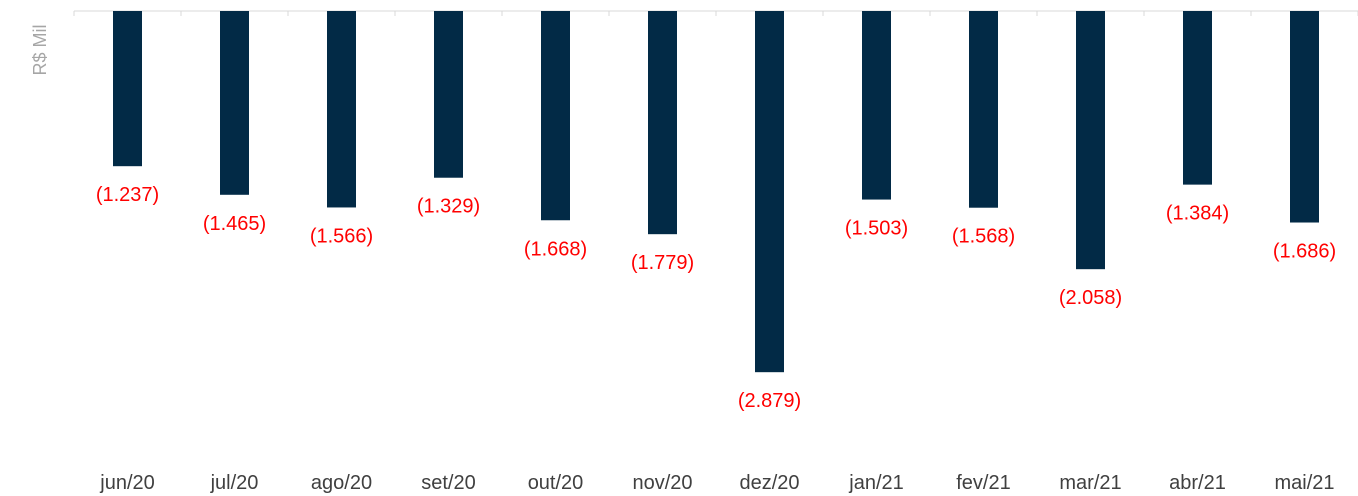  Describe the element at coordinates (448, 483) in the screenshot. I see `x-tick-label: set/20` at that location.